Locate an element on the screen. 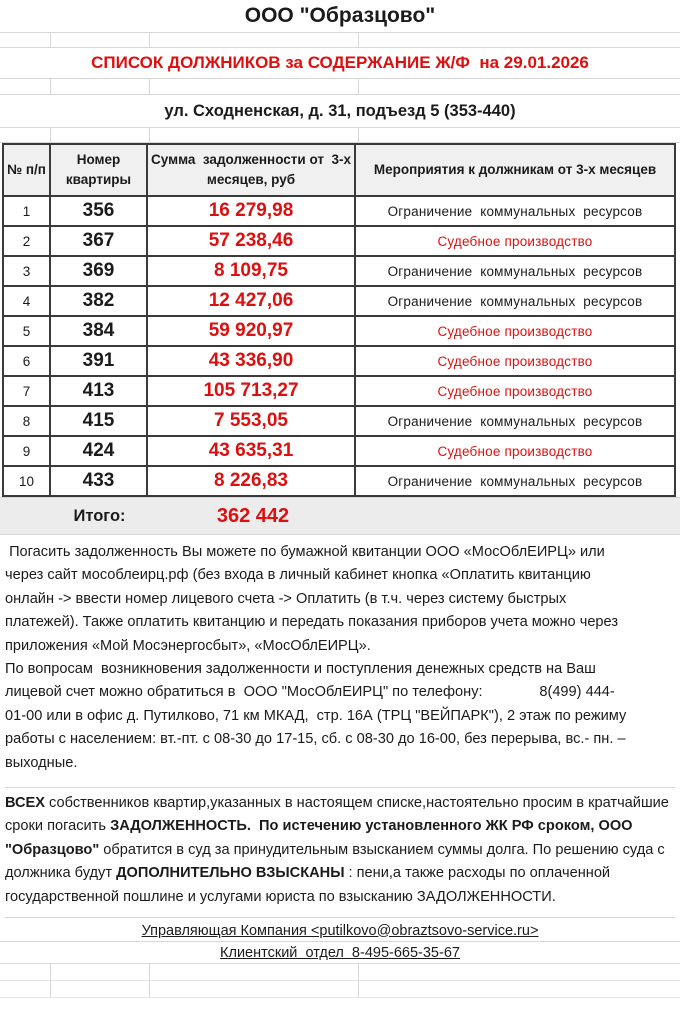 The image size is (680, 1024). row-number-cell: 1 is located at coordinates (27, 211).